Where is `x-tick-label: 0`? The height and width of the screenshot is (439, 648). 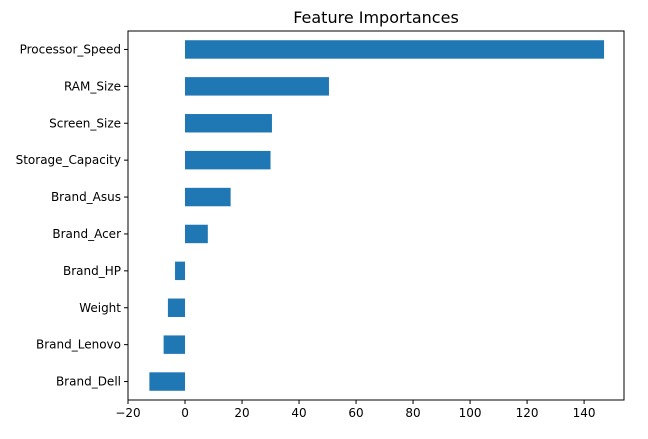 x-tick-label: 0 is located at coordinates (185, 413).